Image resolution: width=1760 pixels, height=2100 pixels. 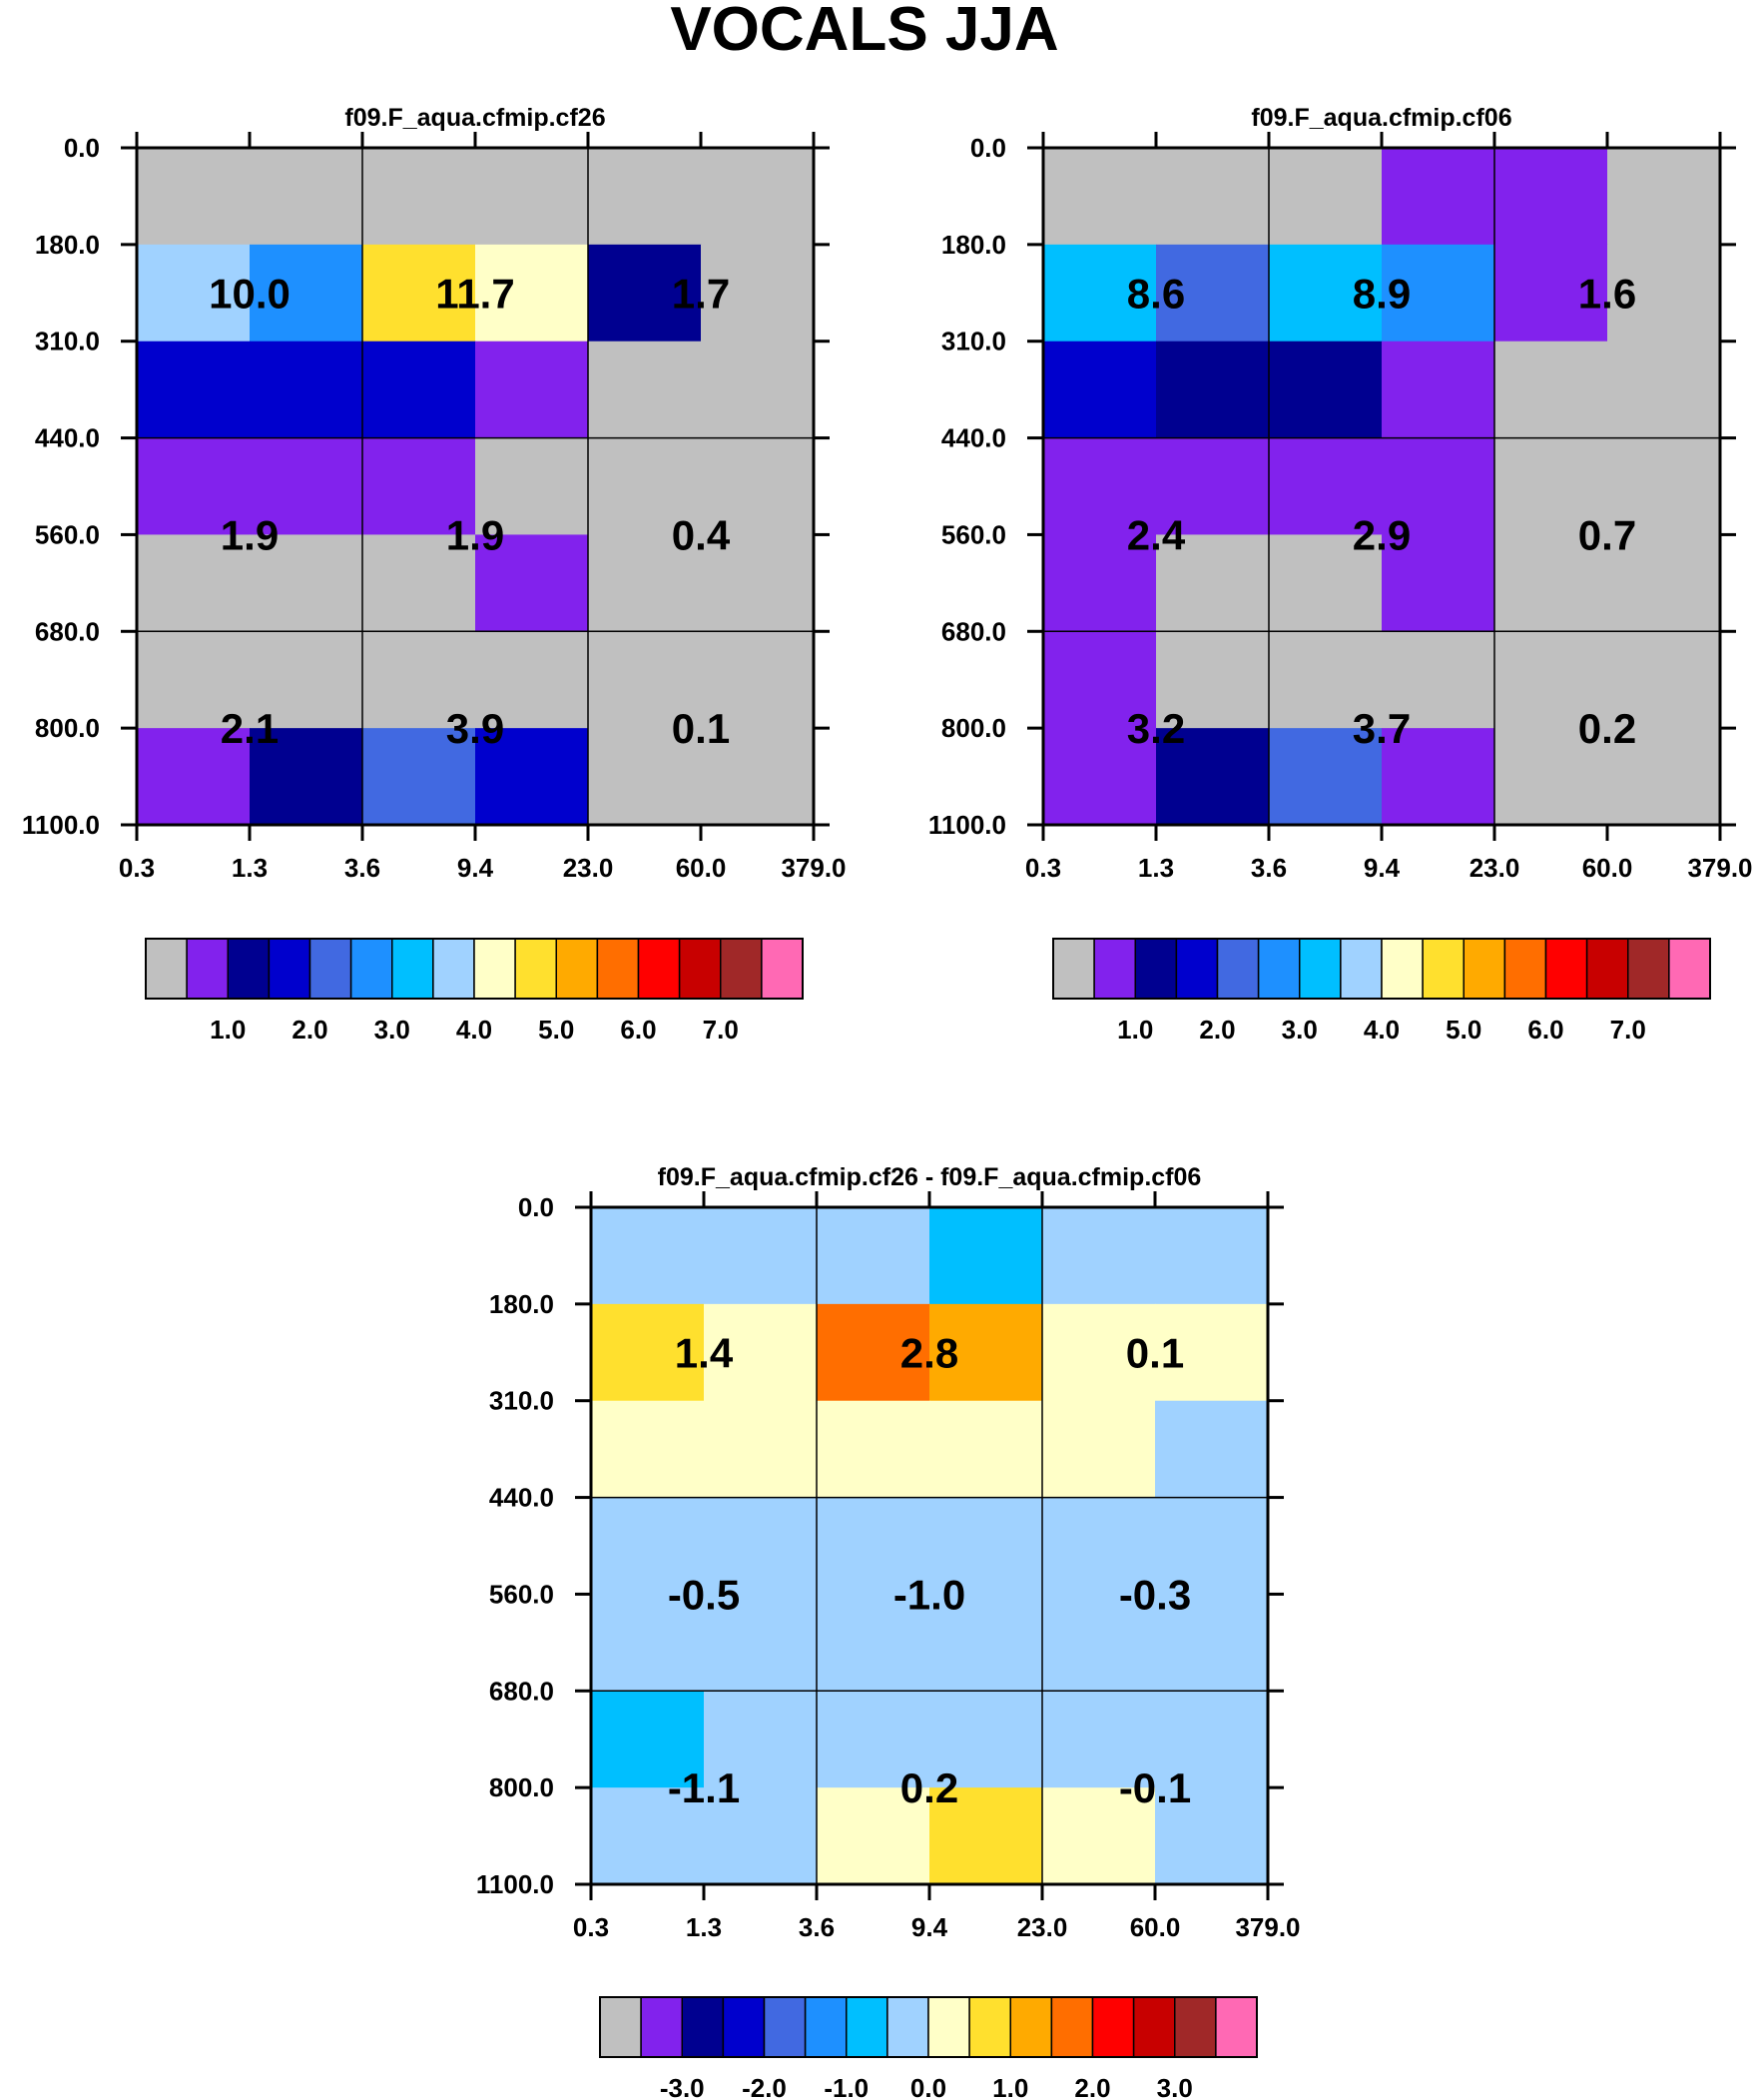 What do you see at coordinates (1381, 991) in the screenshot?
I see `colorbar: 1.0 2.0 3.0 4.0 5.0 6.0 7.0` at bounding box center [1381, 991].